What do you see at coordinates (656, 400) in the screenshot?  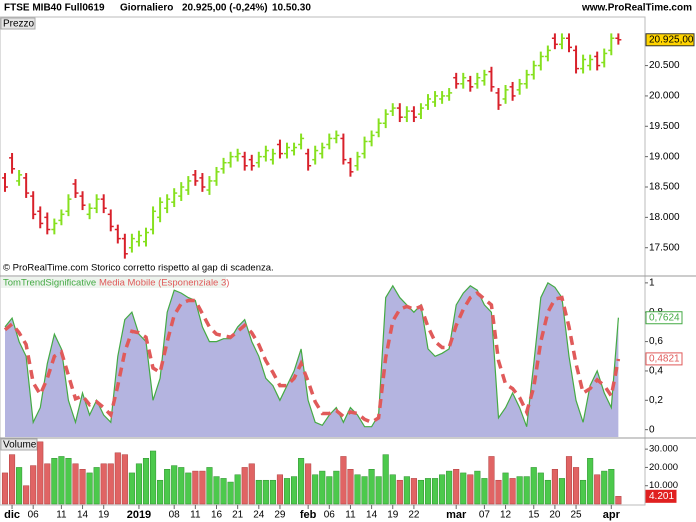 I see `y-tick-label: 0,2` at bounding box center [656, 400].